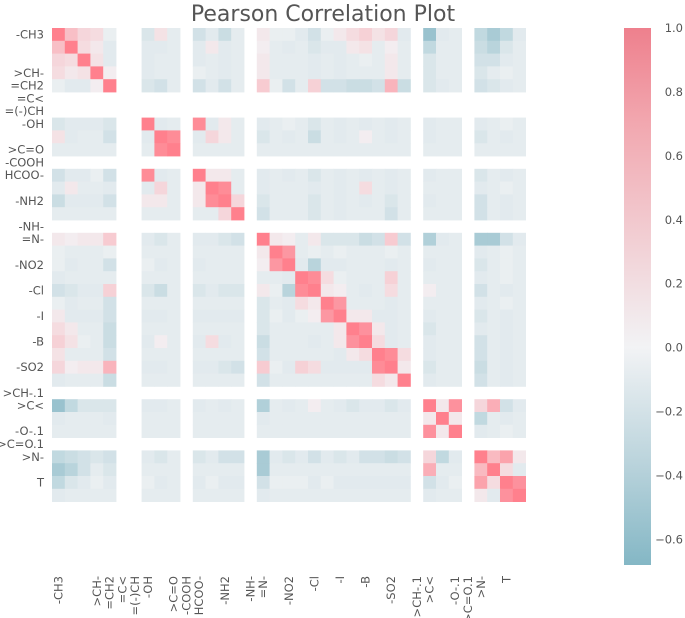  What do you see at coordinates (199, 595) in the screenshot?
I see `column-tick-label: HCOO-` at bounding box center [199, 595].